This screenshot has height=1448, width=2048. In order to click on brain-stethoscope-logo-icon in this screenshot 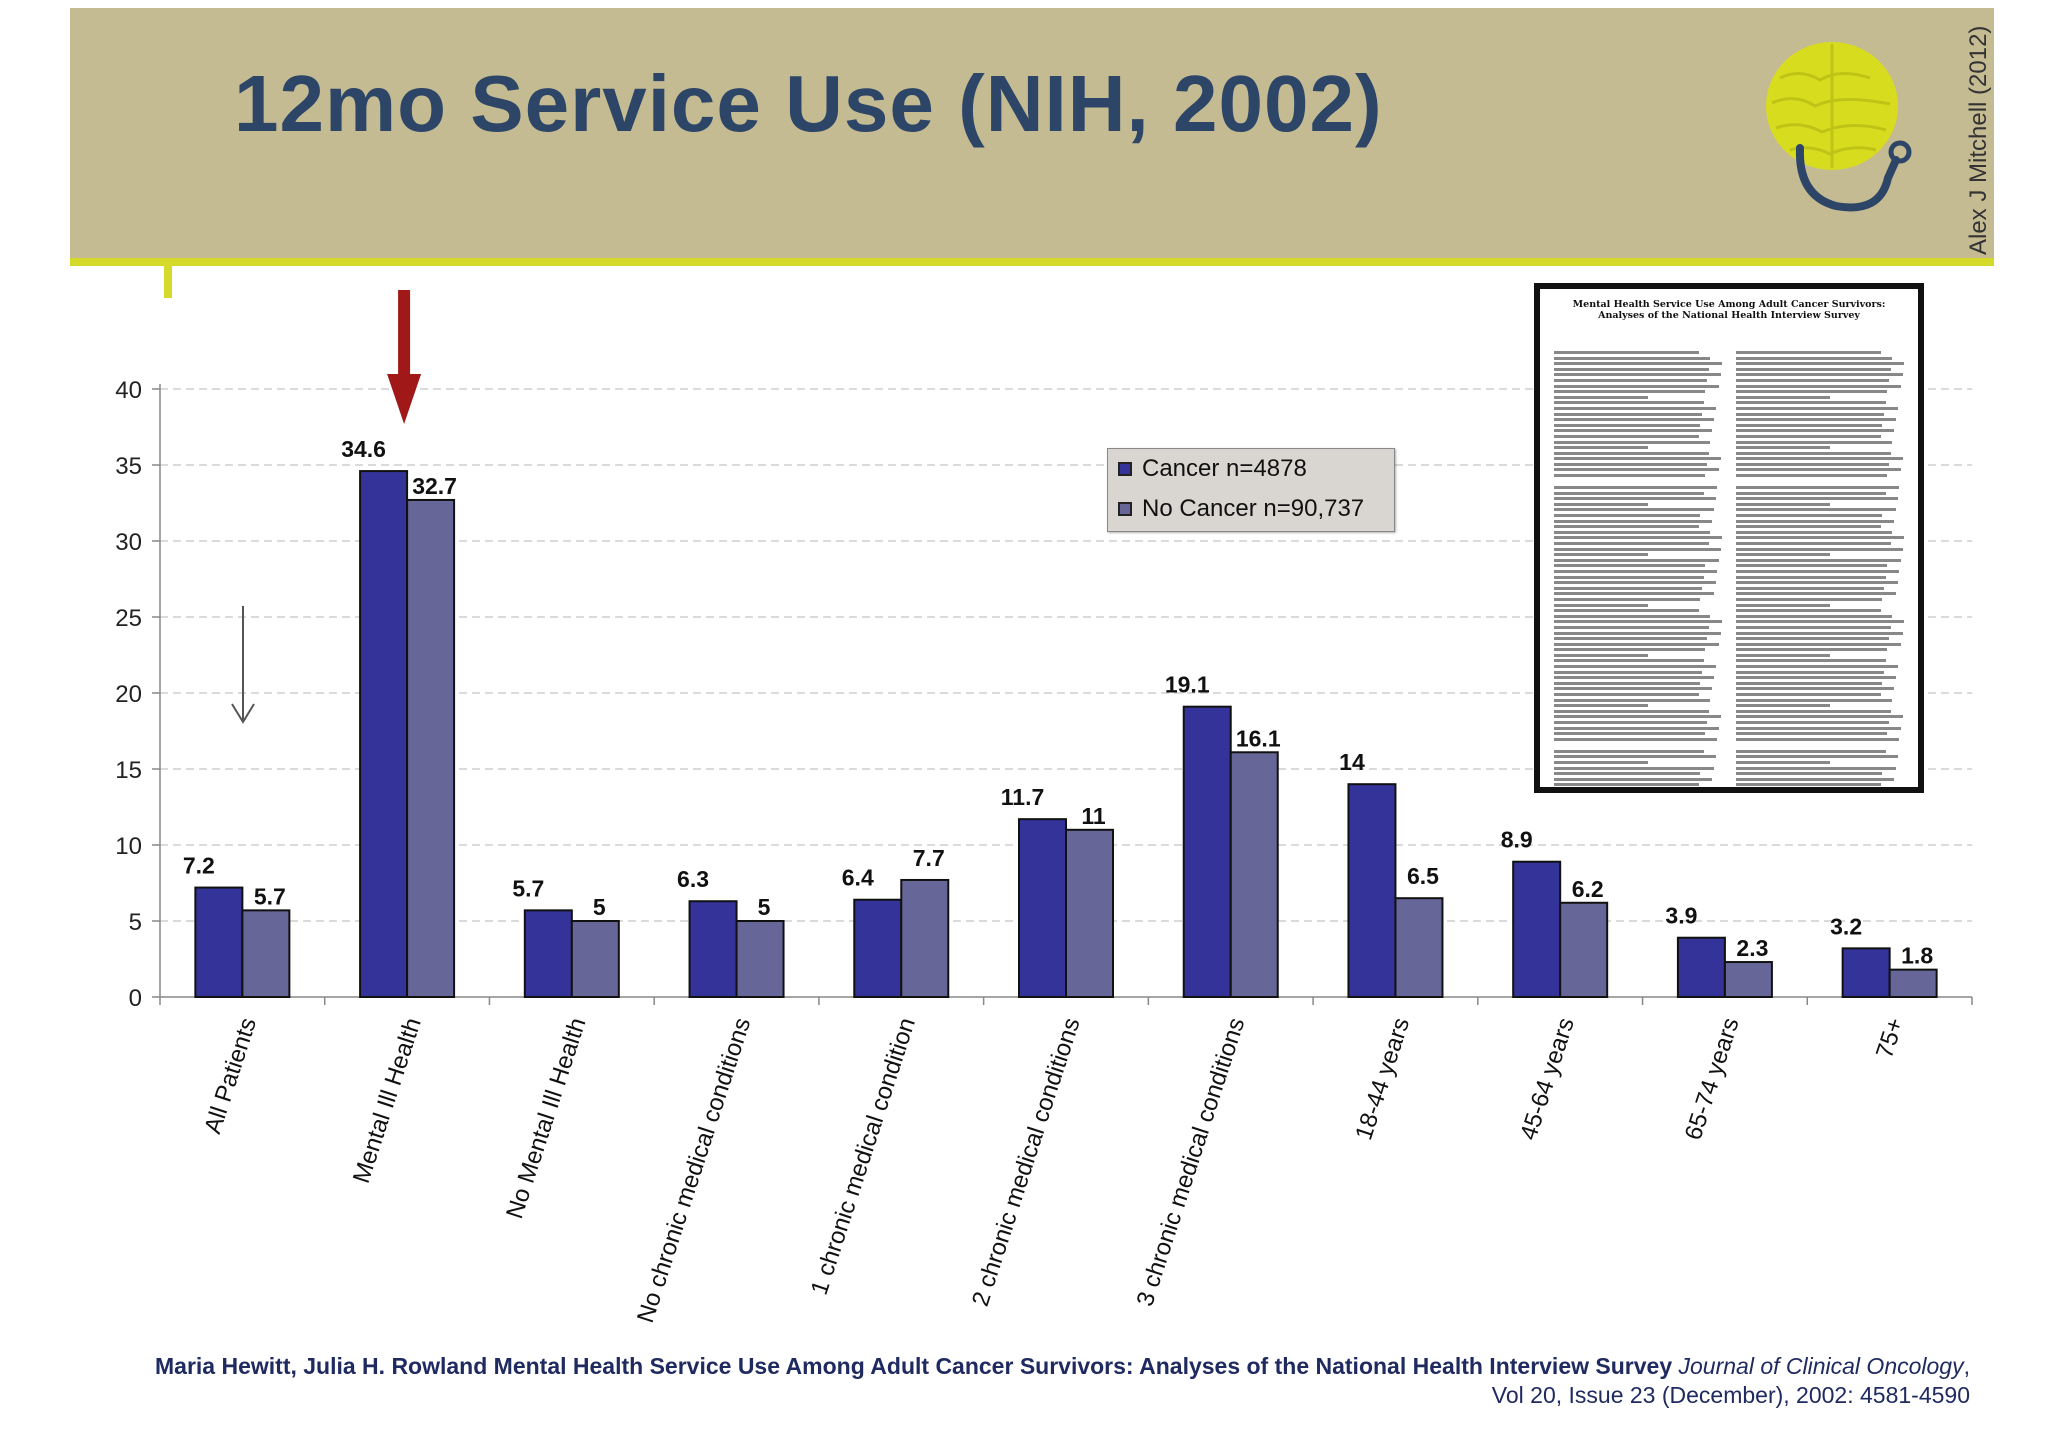, I will do `click(1839, 127)`.